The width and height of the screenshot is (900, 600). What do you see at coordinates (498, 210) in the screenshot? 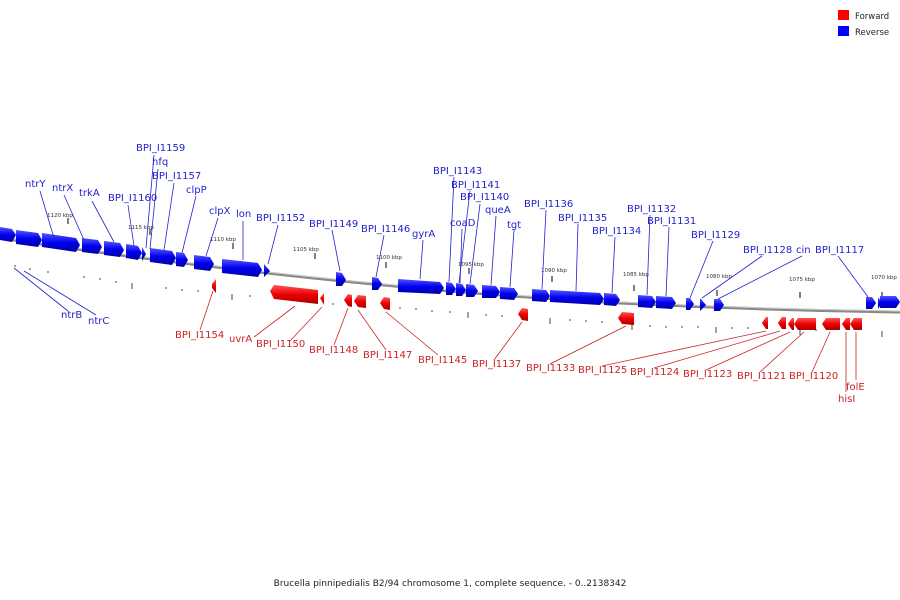
I see `gene-label: queA` at bounding box center [498, 210].